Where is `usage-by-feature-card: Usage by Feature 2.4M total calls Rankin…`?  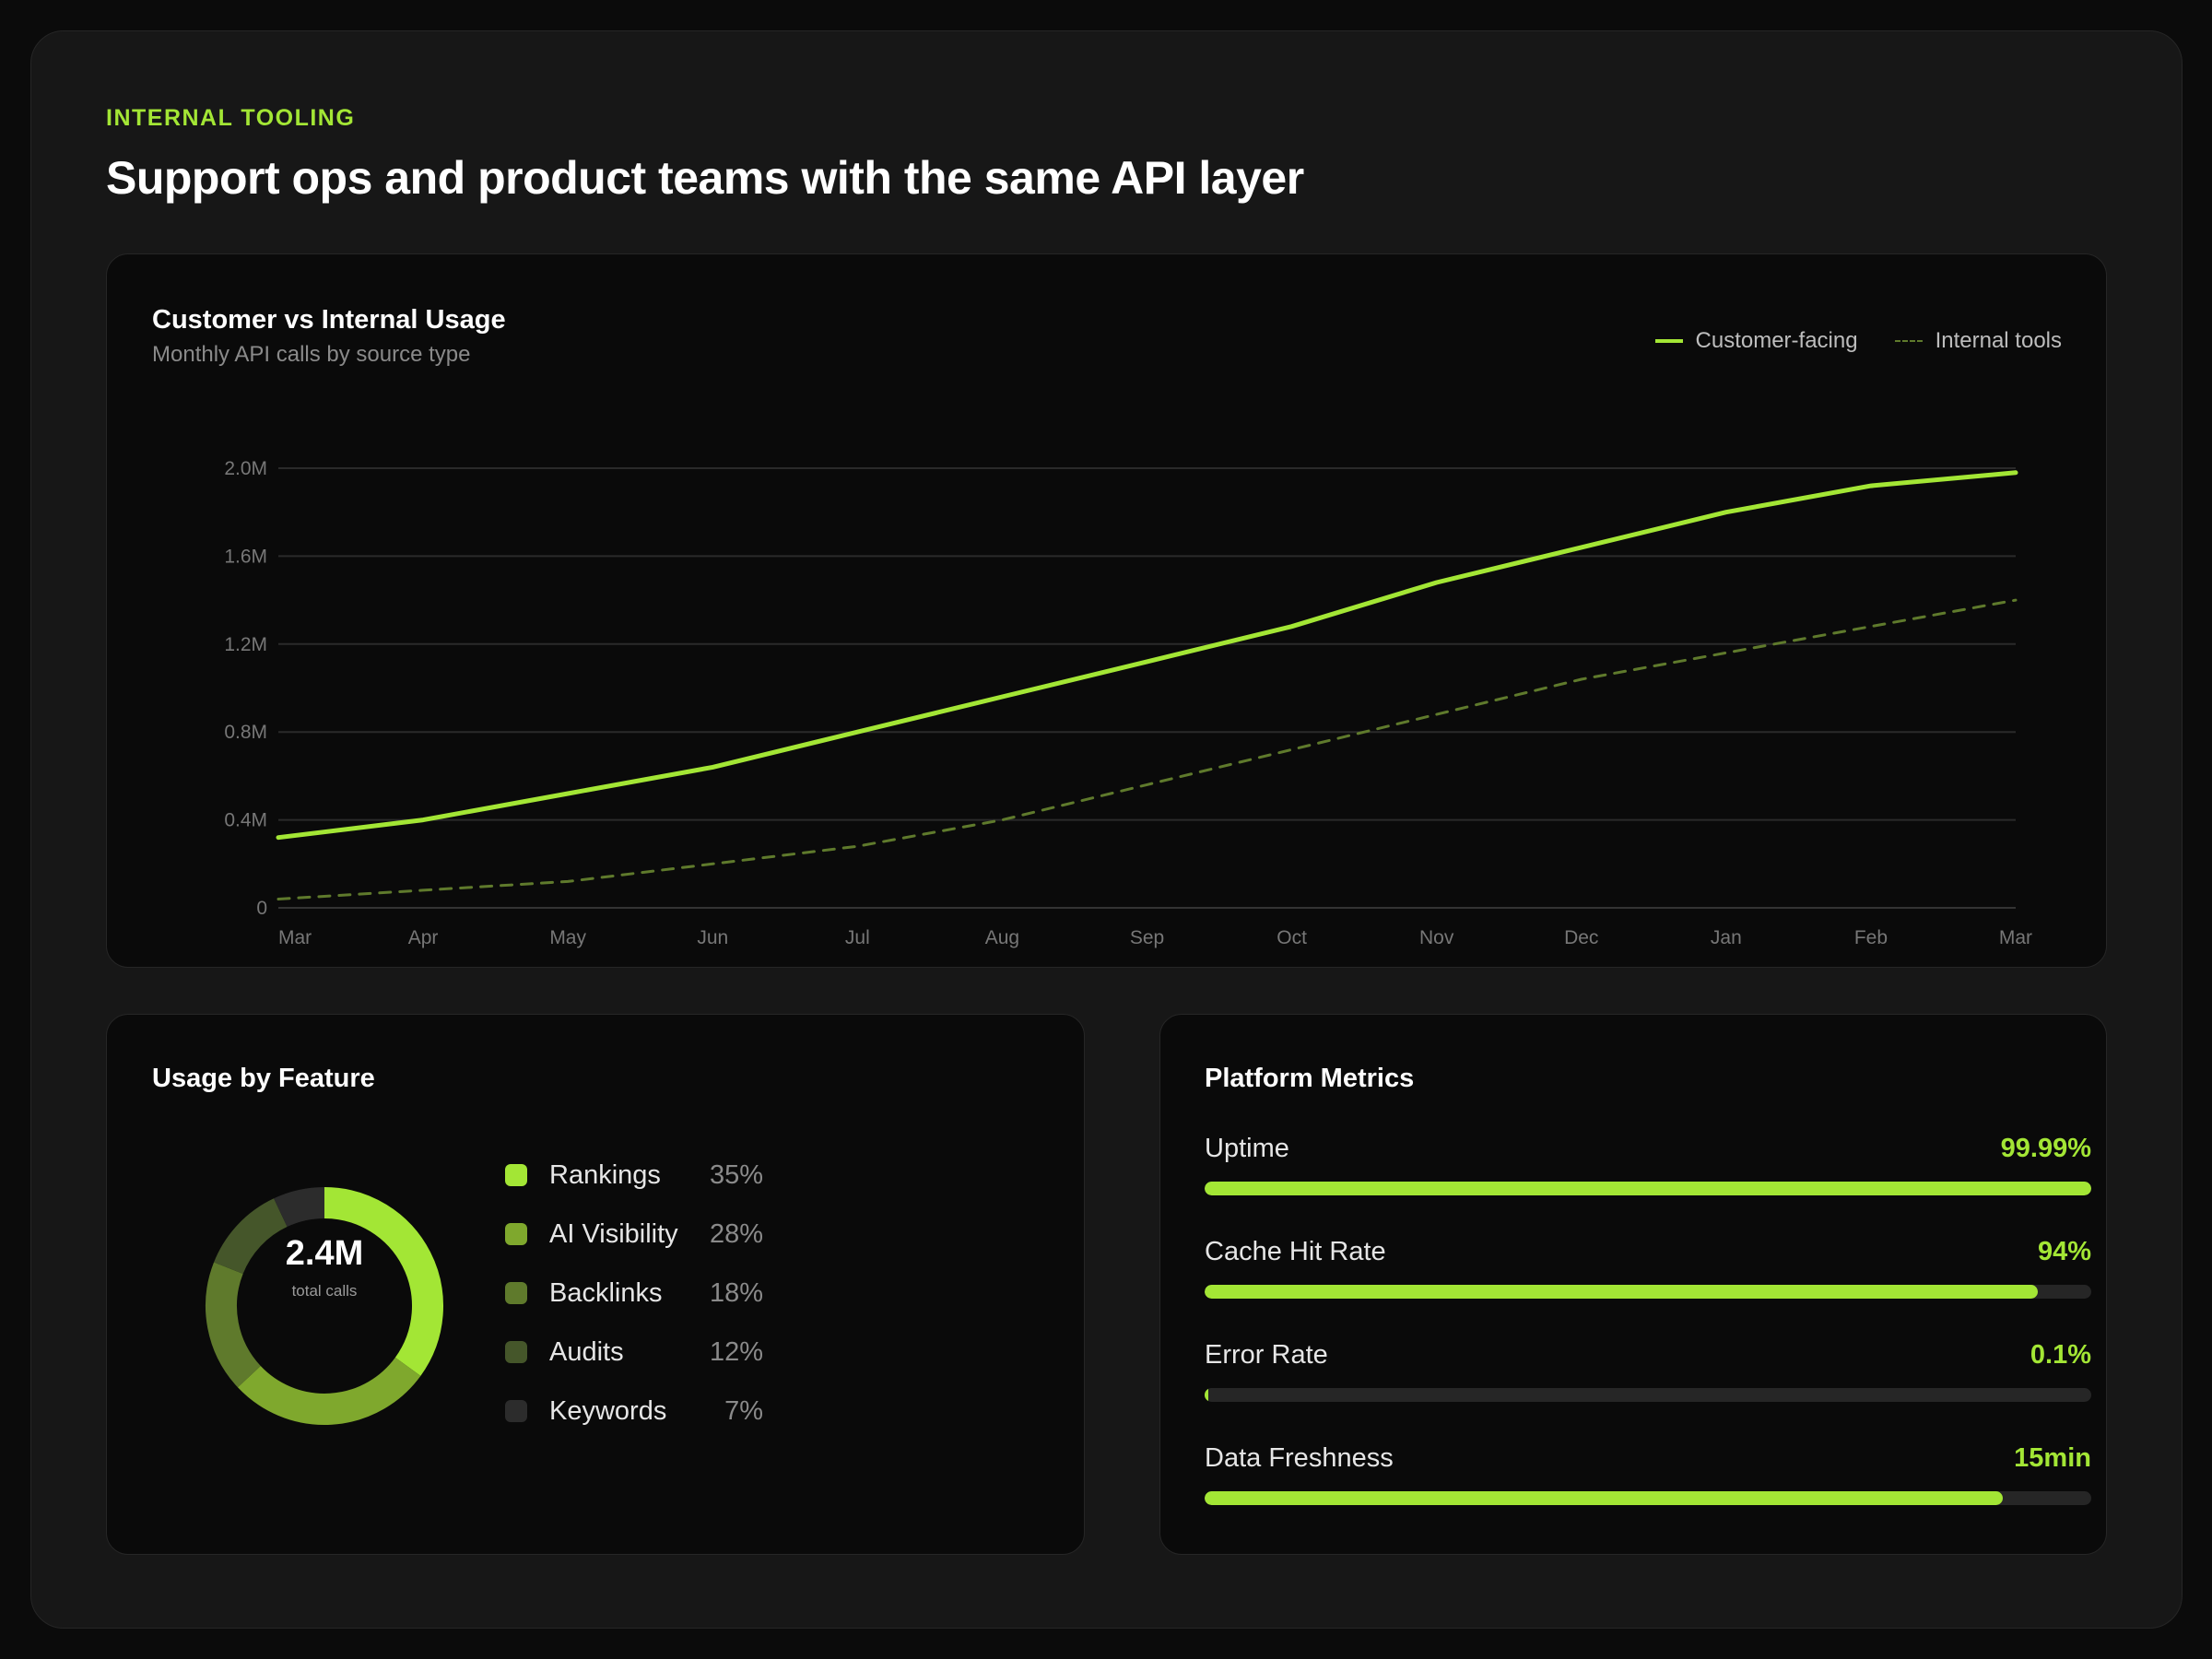 usage-by-feature-card: Usage by Feature 2.4M total calls Rankin… is located at coordinates (595, 1284).